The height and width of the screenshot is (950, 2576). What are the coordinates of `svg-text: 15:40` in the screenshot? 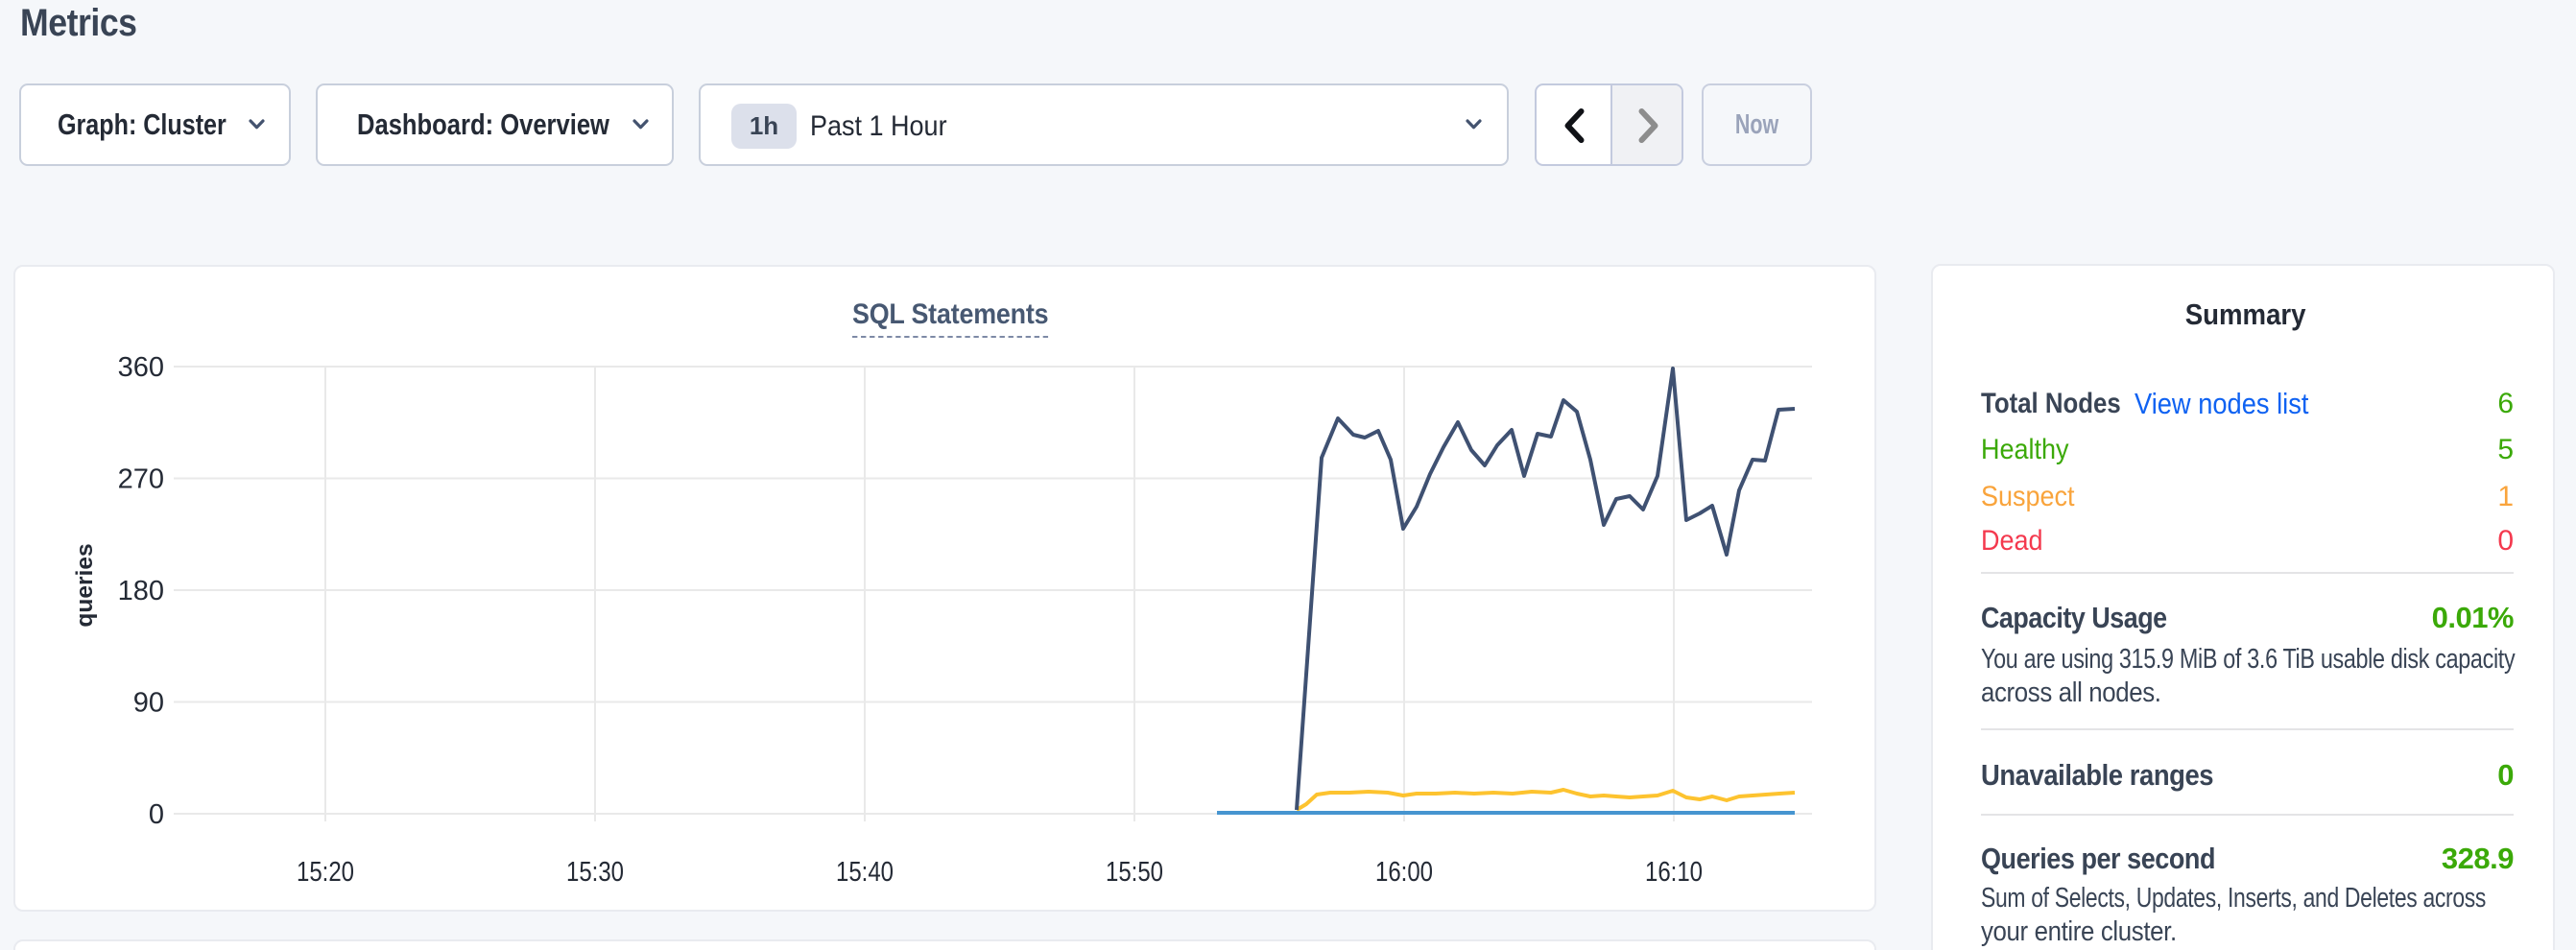 It's located at (865, 872).